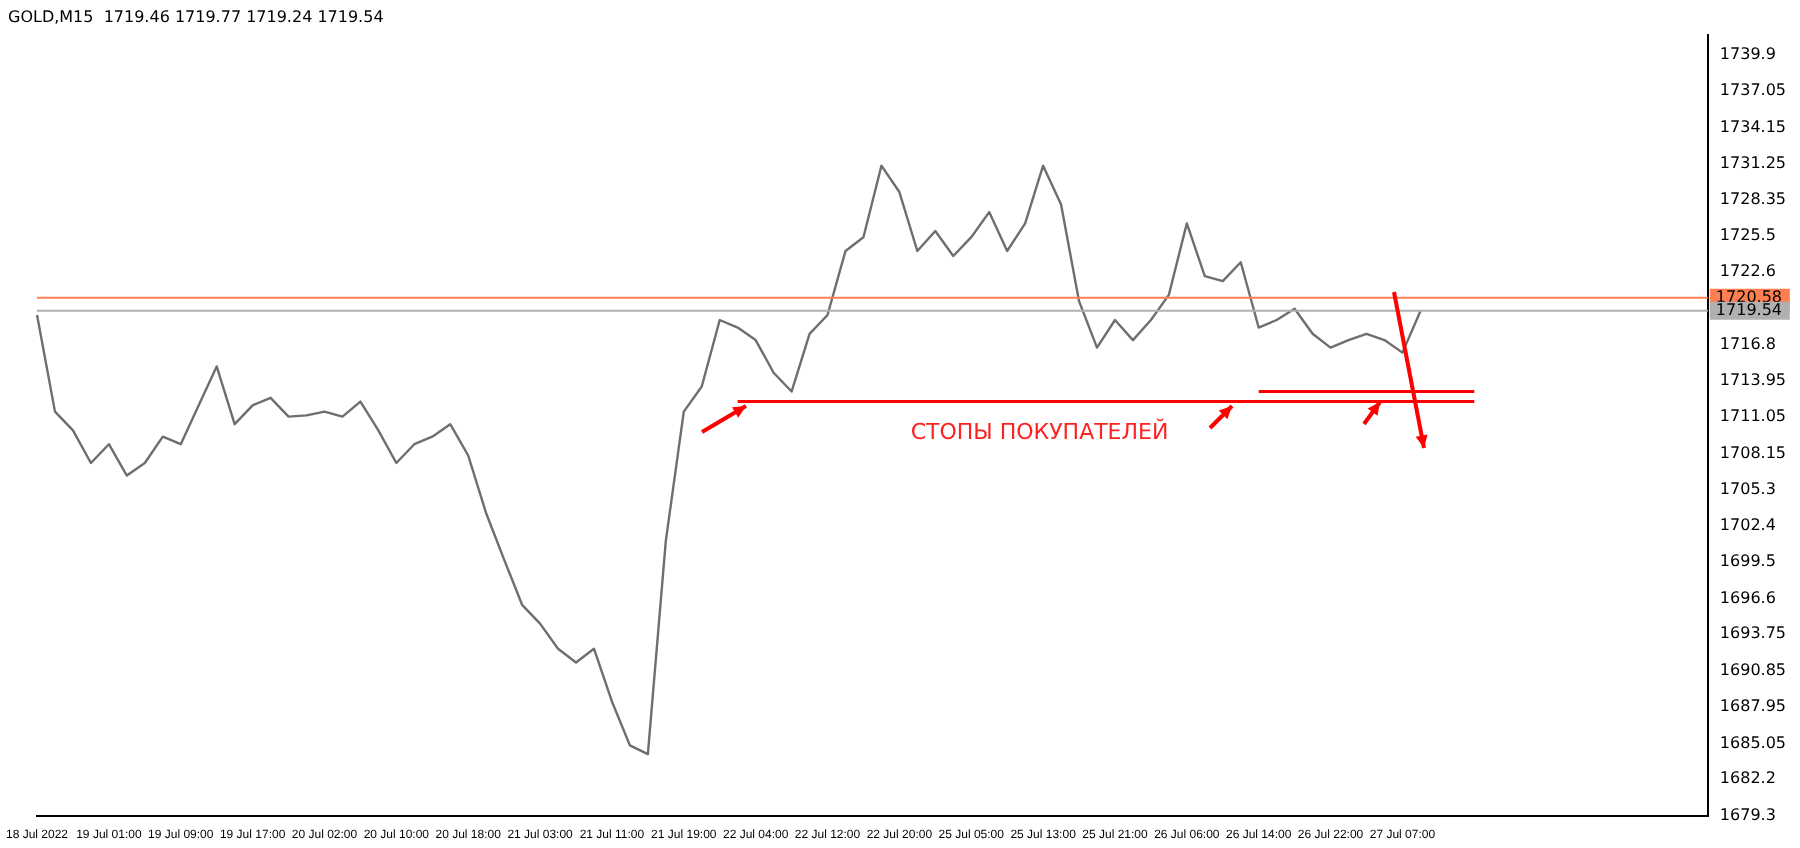 This screenshot has width=1800, height=848. Describe the element at coordinates (1753, 380) in the screenshot. I see `y-tick-label: 1713.95` at that location.